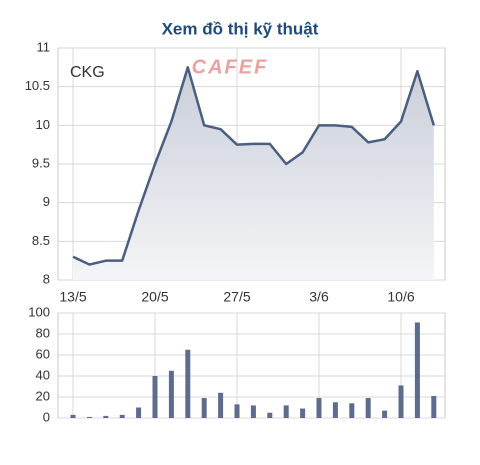 The image size is (480, 465). I want to click on y-tick-label: 40, so click(43, 374).